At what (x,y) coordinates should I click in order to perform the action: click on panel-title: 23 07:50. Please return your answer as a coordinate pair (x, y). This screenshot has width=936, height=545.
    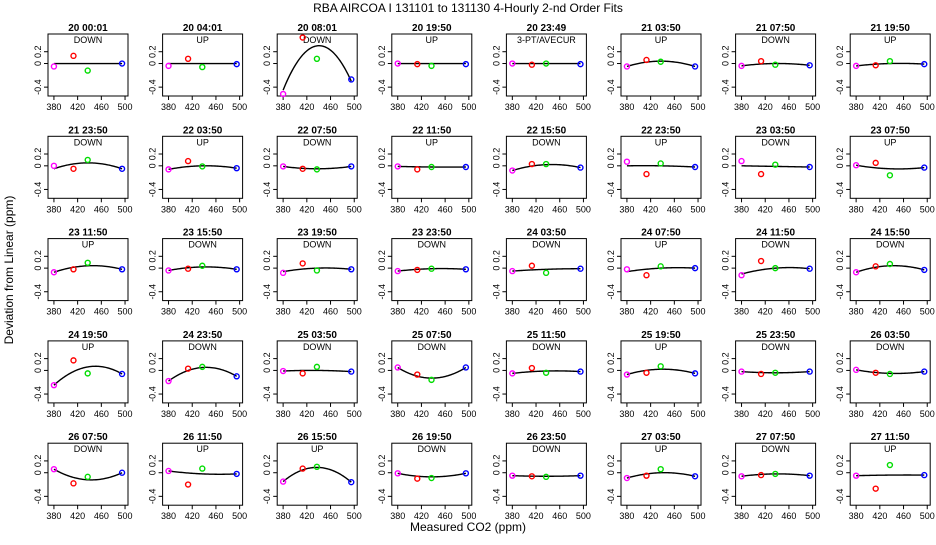
    Looking at the image, I should click on (890, 130).